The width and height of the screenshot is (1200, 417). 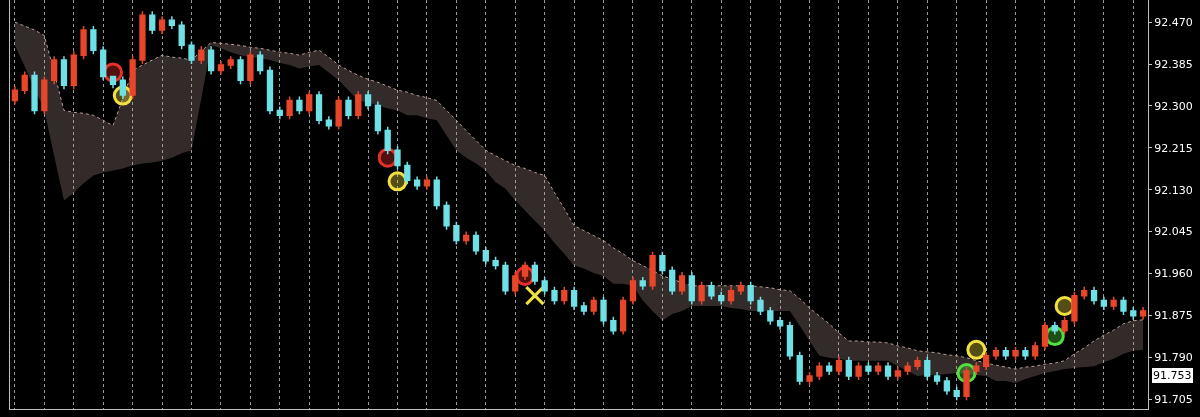 I want to click on y-tick-label: 91.875, so click(x=1173, y=316).